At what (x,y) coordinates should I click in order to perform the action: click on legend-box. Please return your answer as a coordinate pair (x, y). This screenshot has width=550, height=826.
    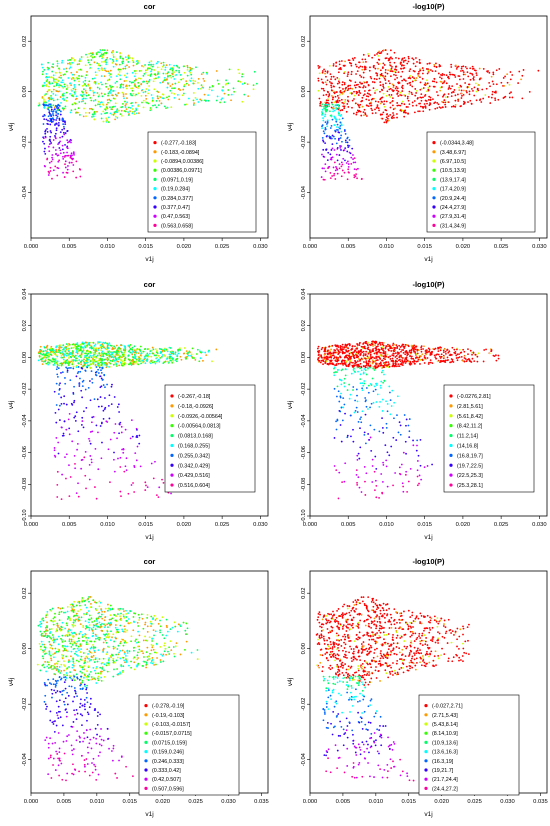
    Looking at the image, I should click on (202, 182).